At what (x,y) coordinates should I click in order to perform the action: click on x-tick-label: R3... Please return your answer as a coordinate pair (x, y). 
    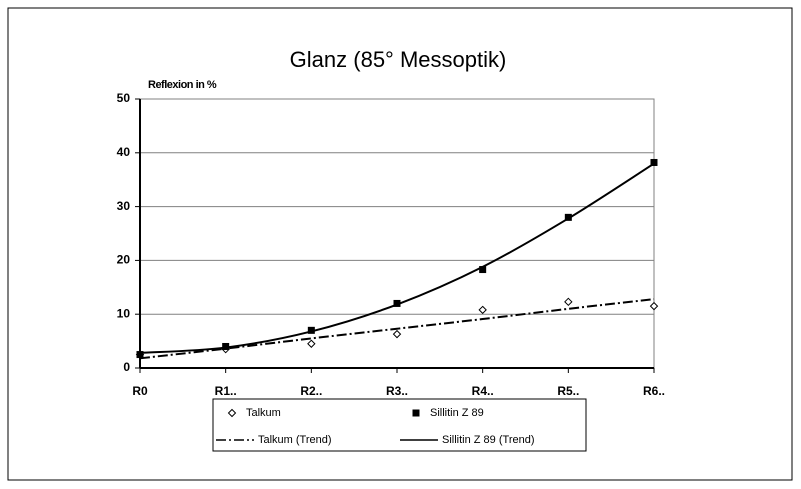
    Looking at the image, I should click on (397, 391).